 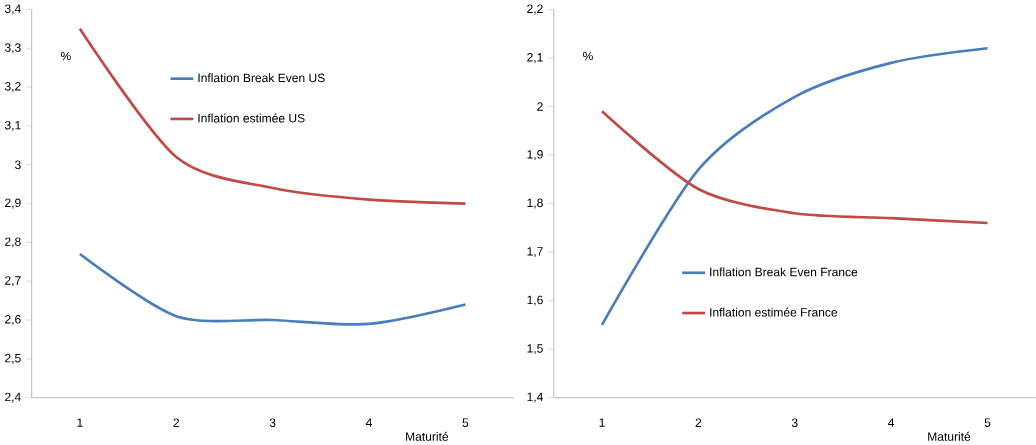 What do you see at coordinates (784, 272) in the screenshot?
I see `legend-label: Inflation Break Even France` at bounding box center [784, 272].